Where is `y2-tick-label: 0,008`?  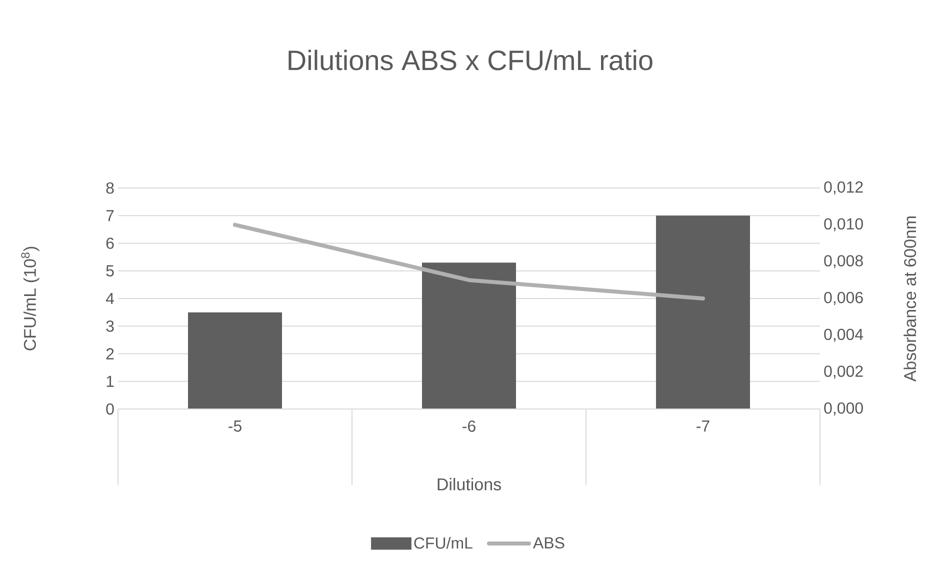
y2-tick-label: 0,008 is located at coordinates (843, 261).